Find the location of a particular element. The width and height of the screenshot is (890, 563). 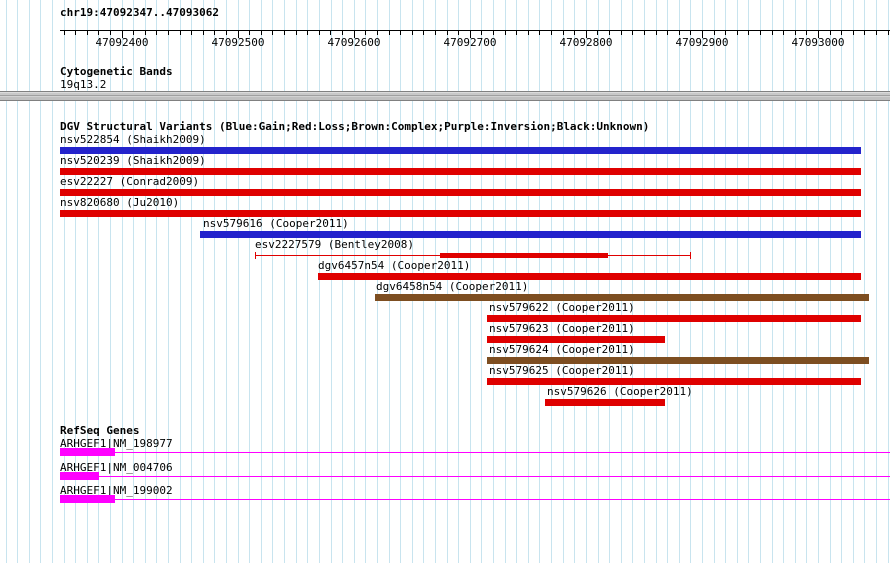

ruler-tick-label: 47092800 is located at coordinates (586, 42).